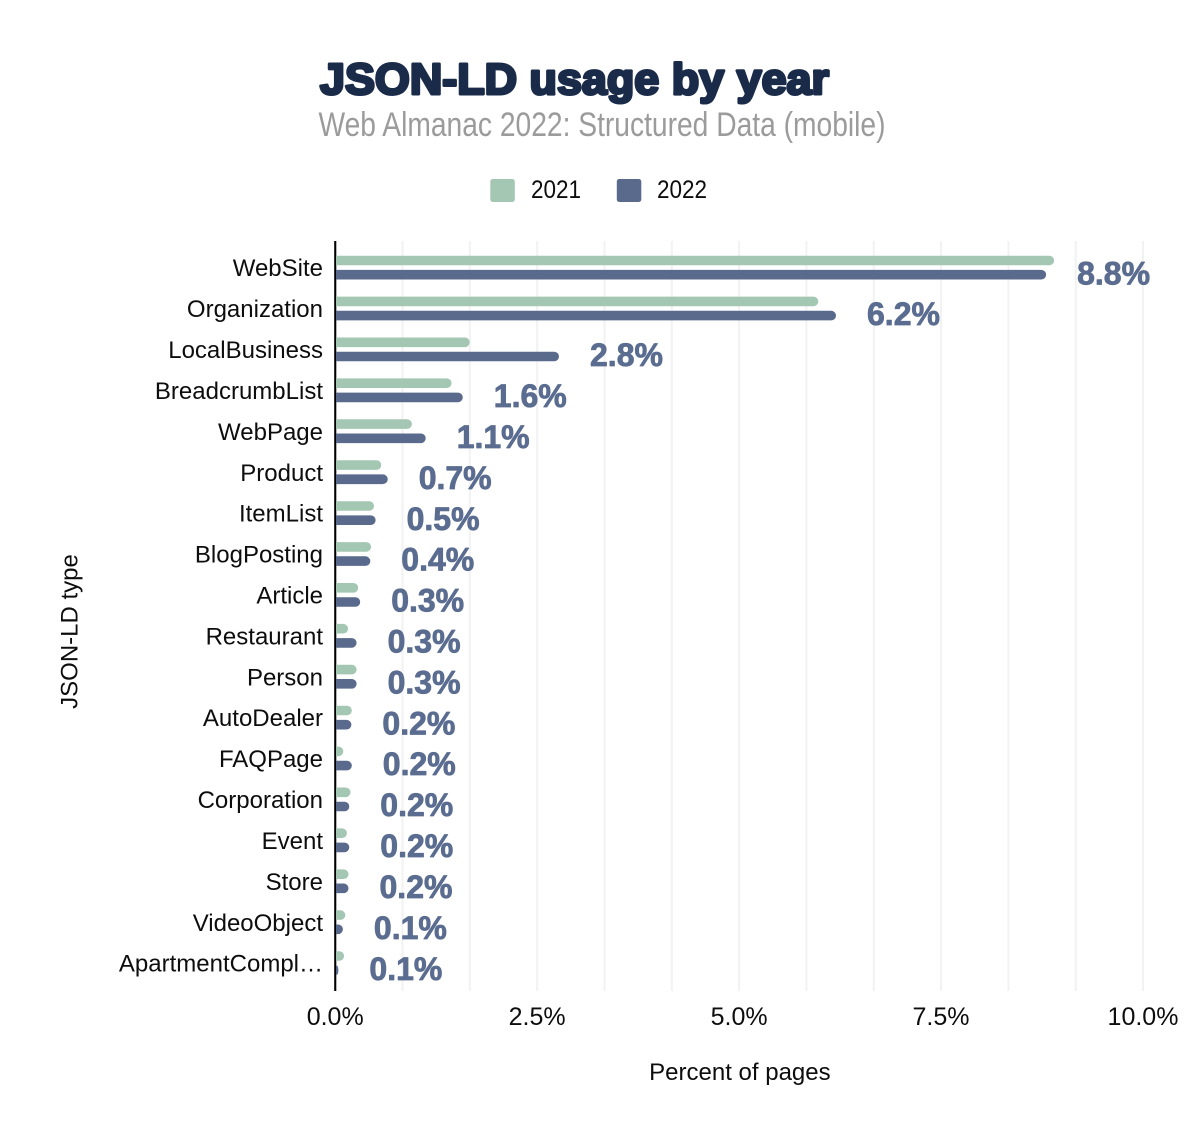 The height and width of the screenshot is (1144, 1200). What do you see at coordinates (443, 519) in the screenshot?
I see `svg-text: 0.5%` at bounding box center [443, 519].